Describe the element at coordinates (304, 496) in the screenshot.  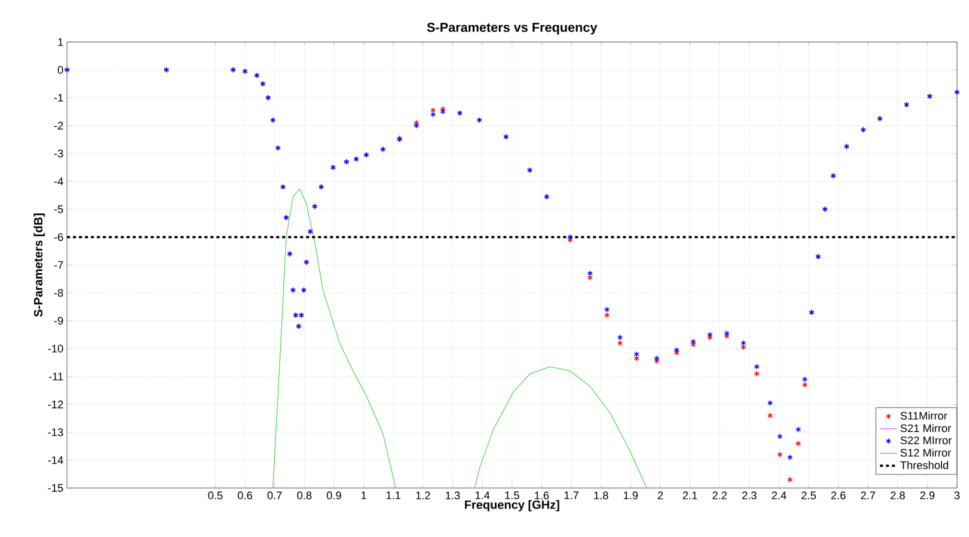
I see `x-tick-label: 0.8` at that location.